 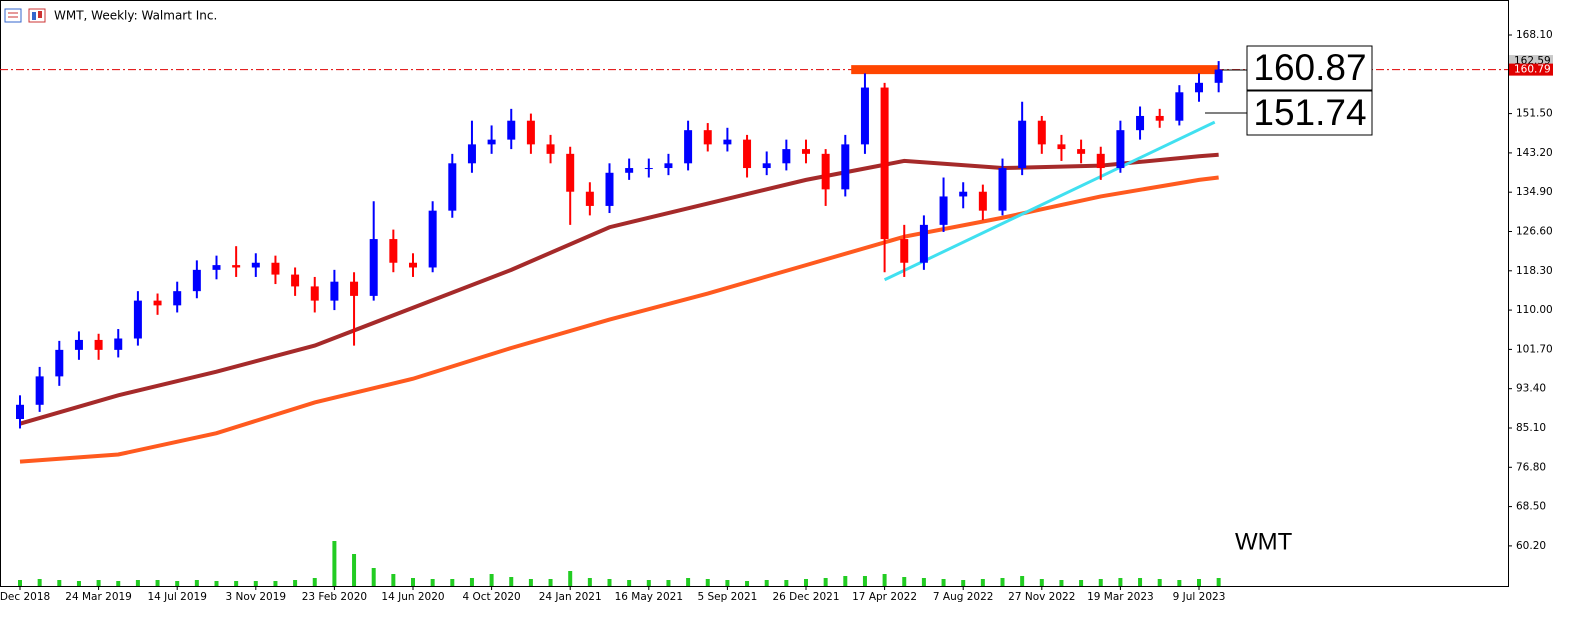 I want to click on y-tick-label: 126.60, so click(x=1534, y=231).